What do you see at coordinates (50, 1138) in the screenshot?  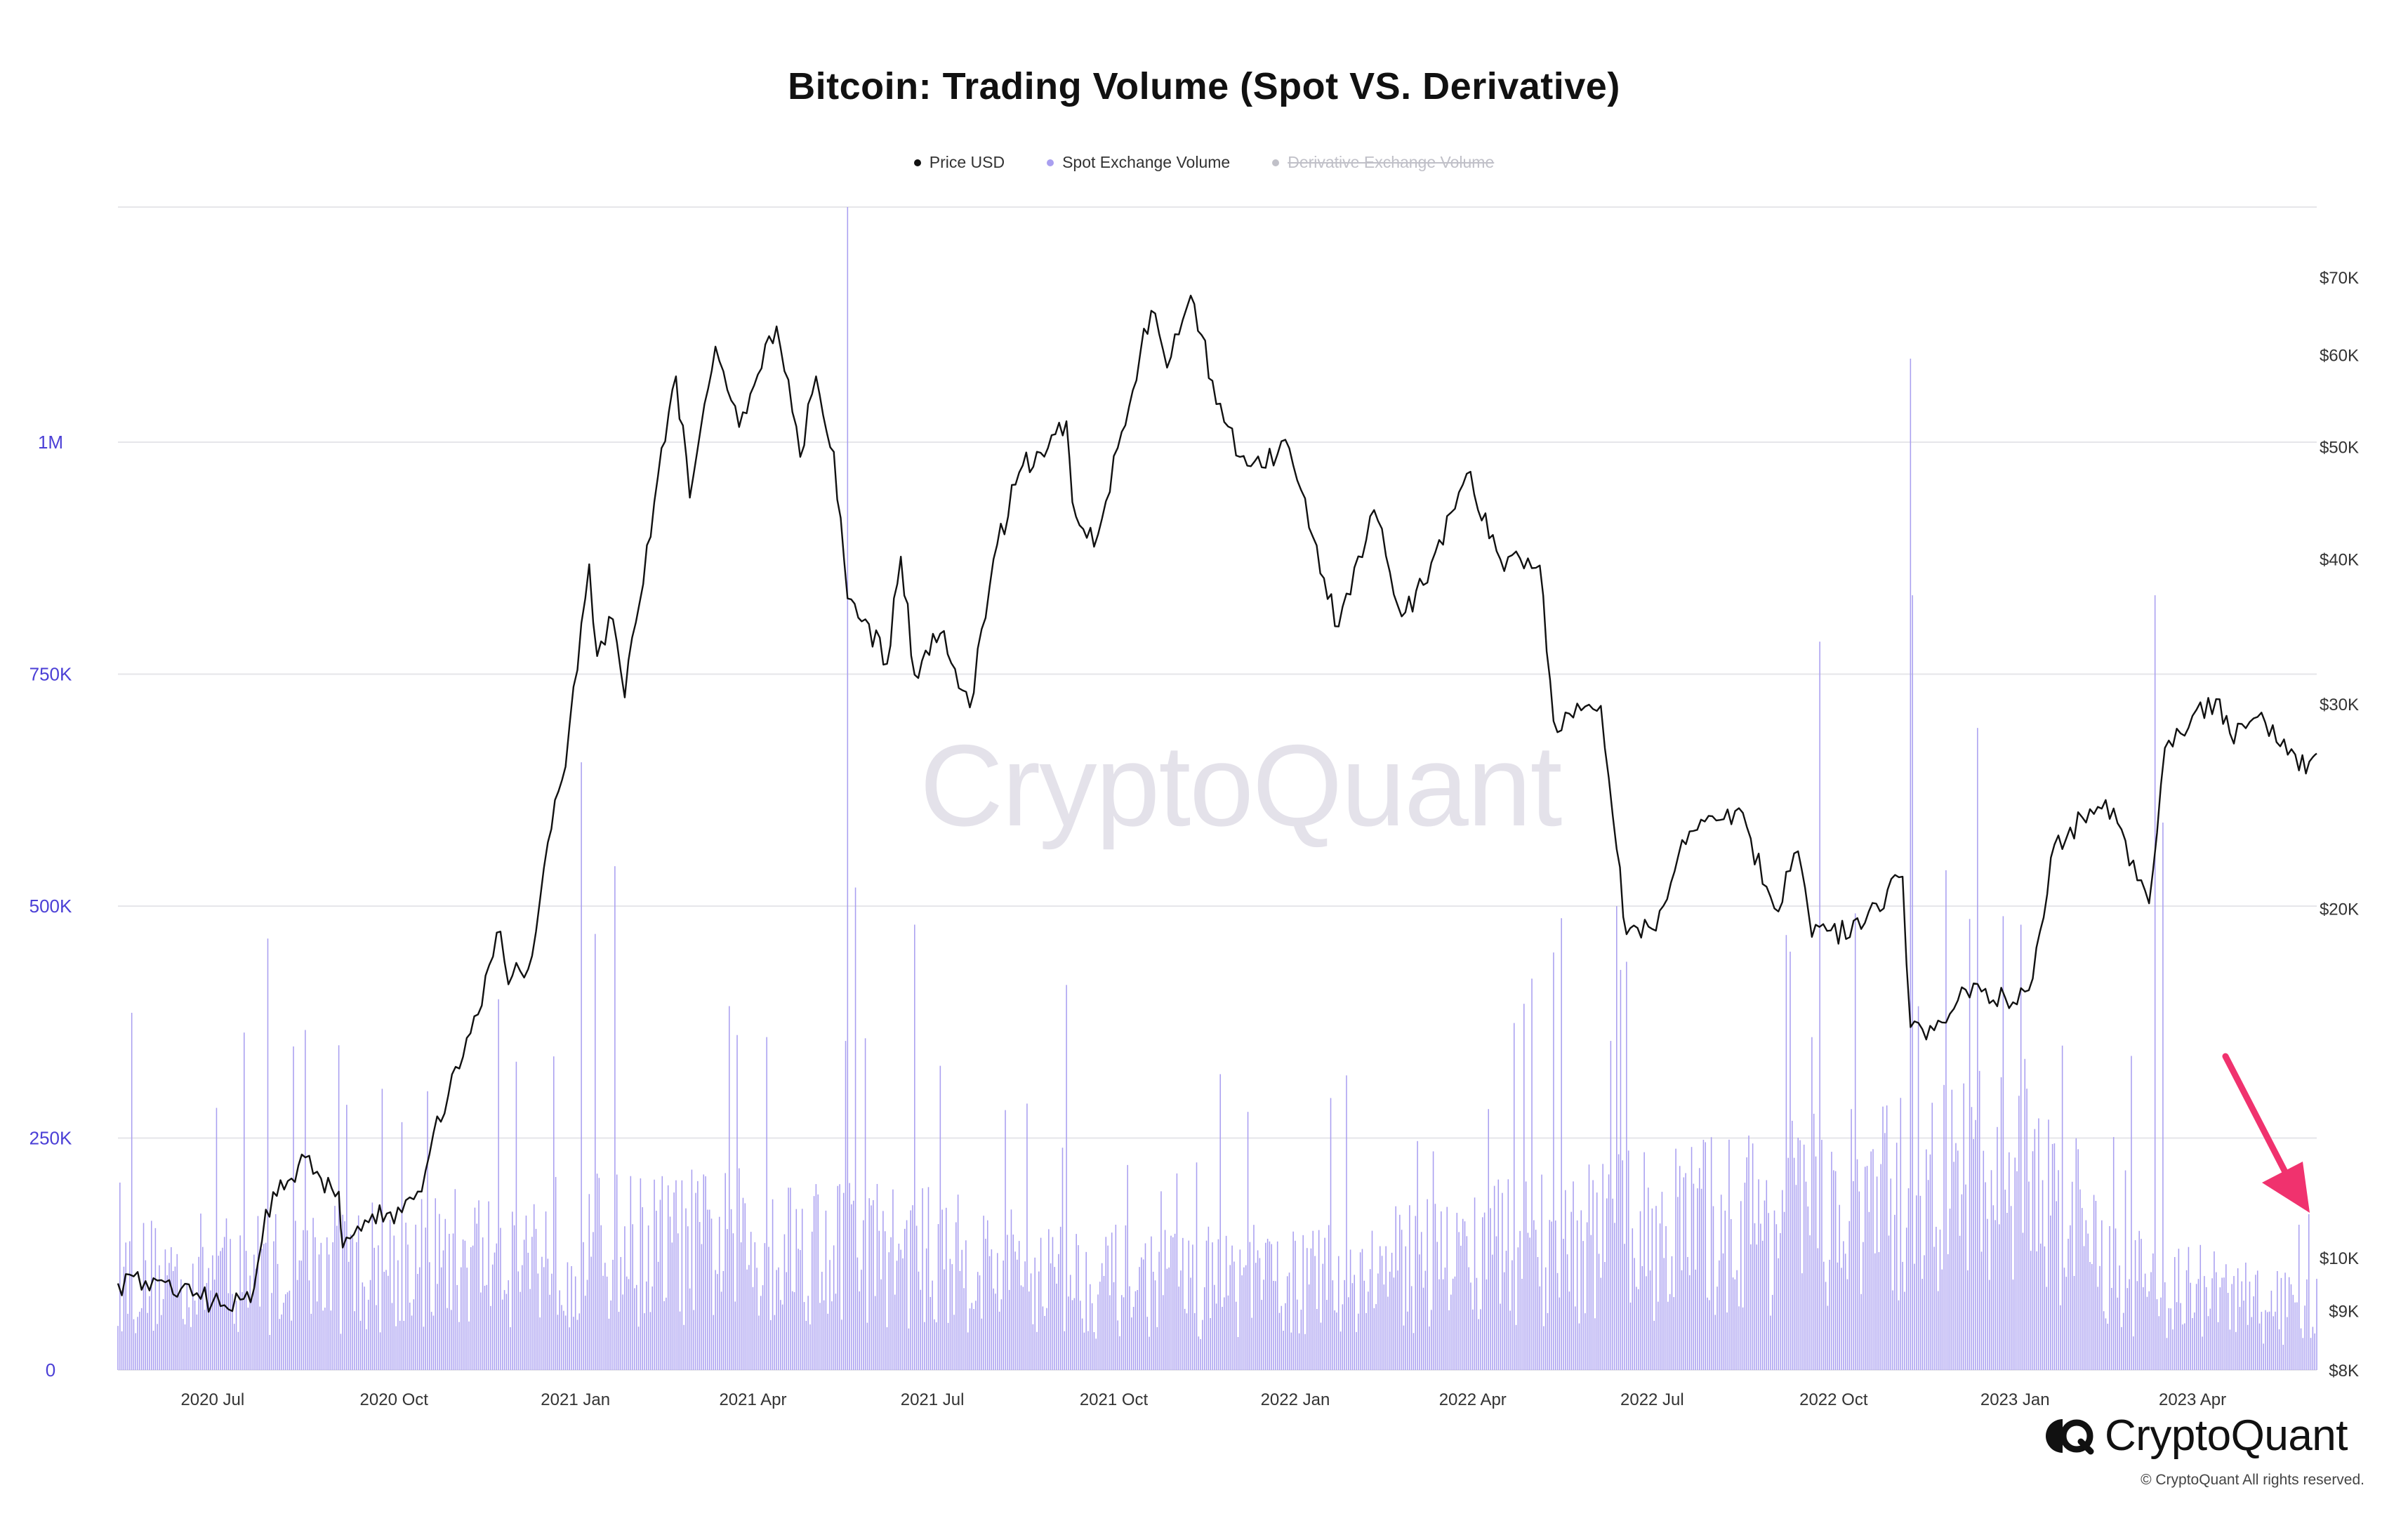 I see `left-axis-tick-label: 250K` at bounding box center [50, 1138].